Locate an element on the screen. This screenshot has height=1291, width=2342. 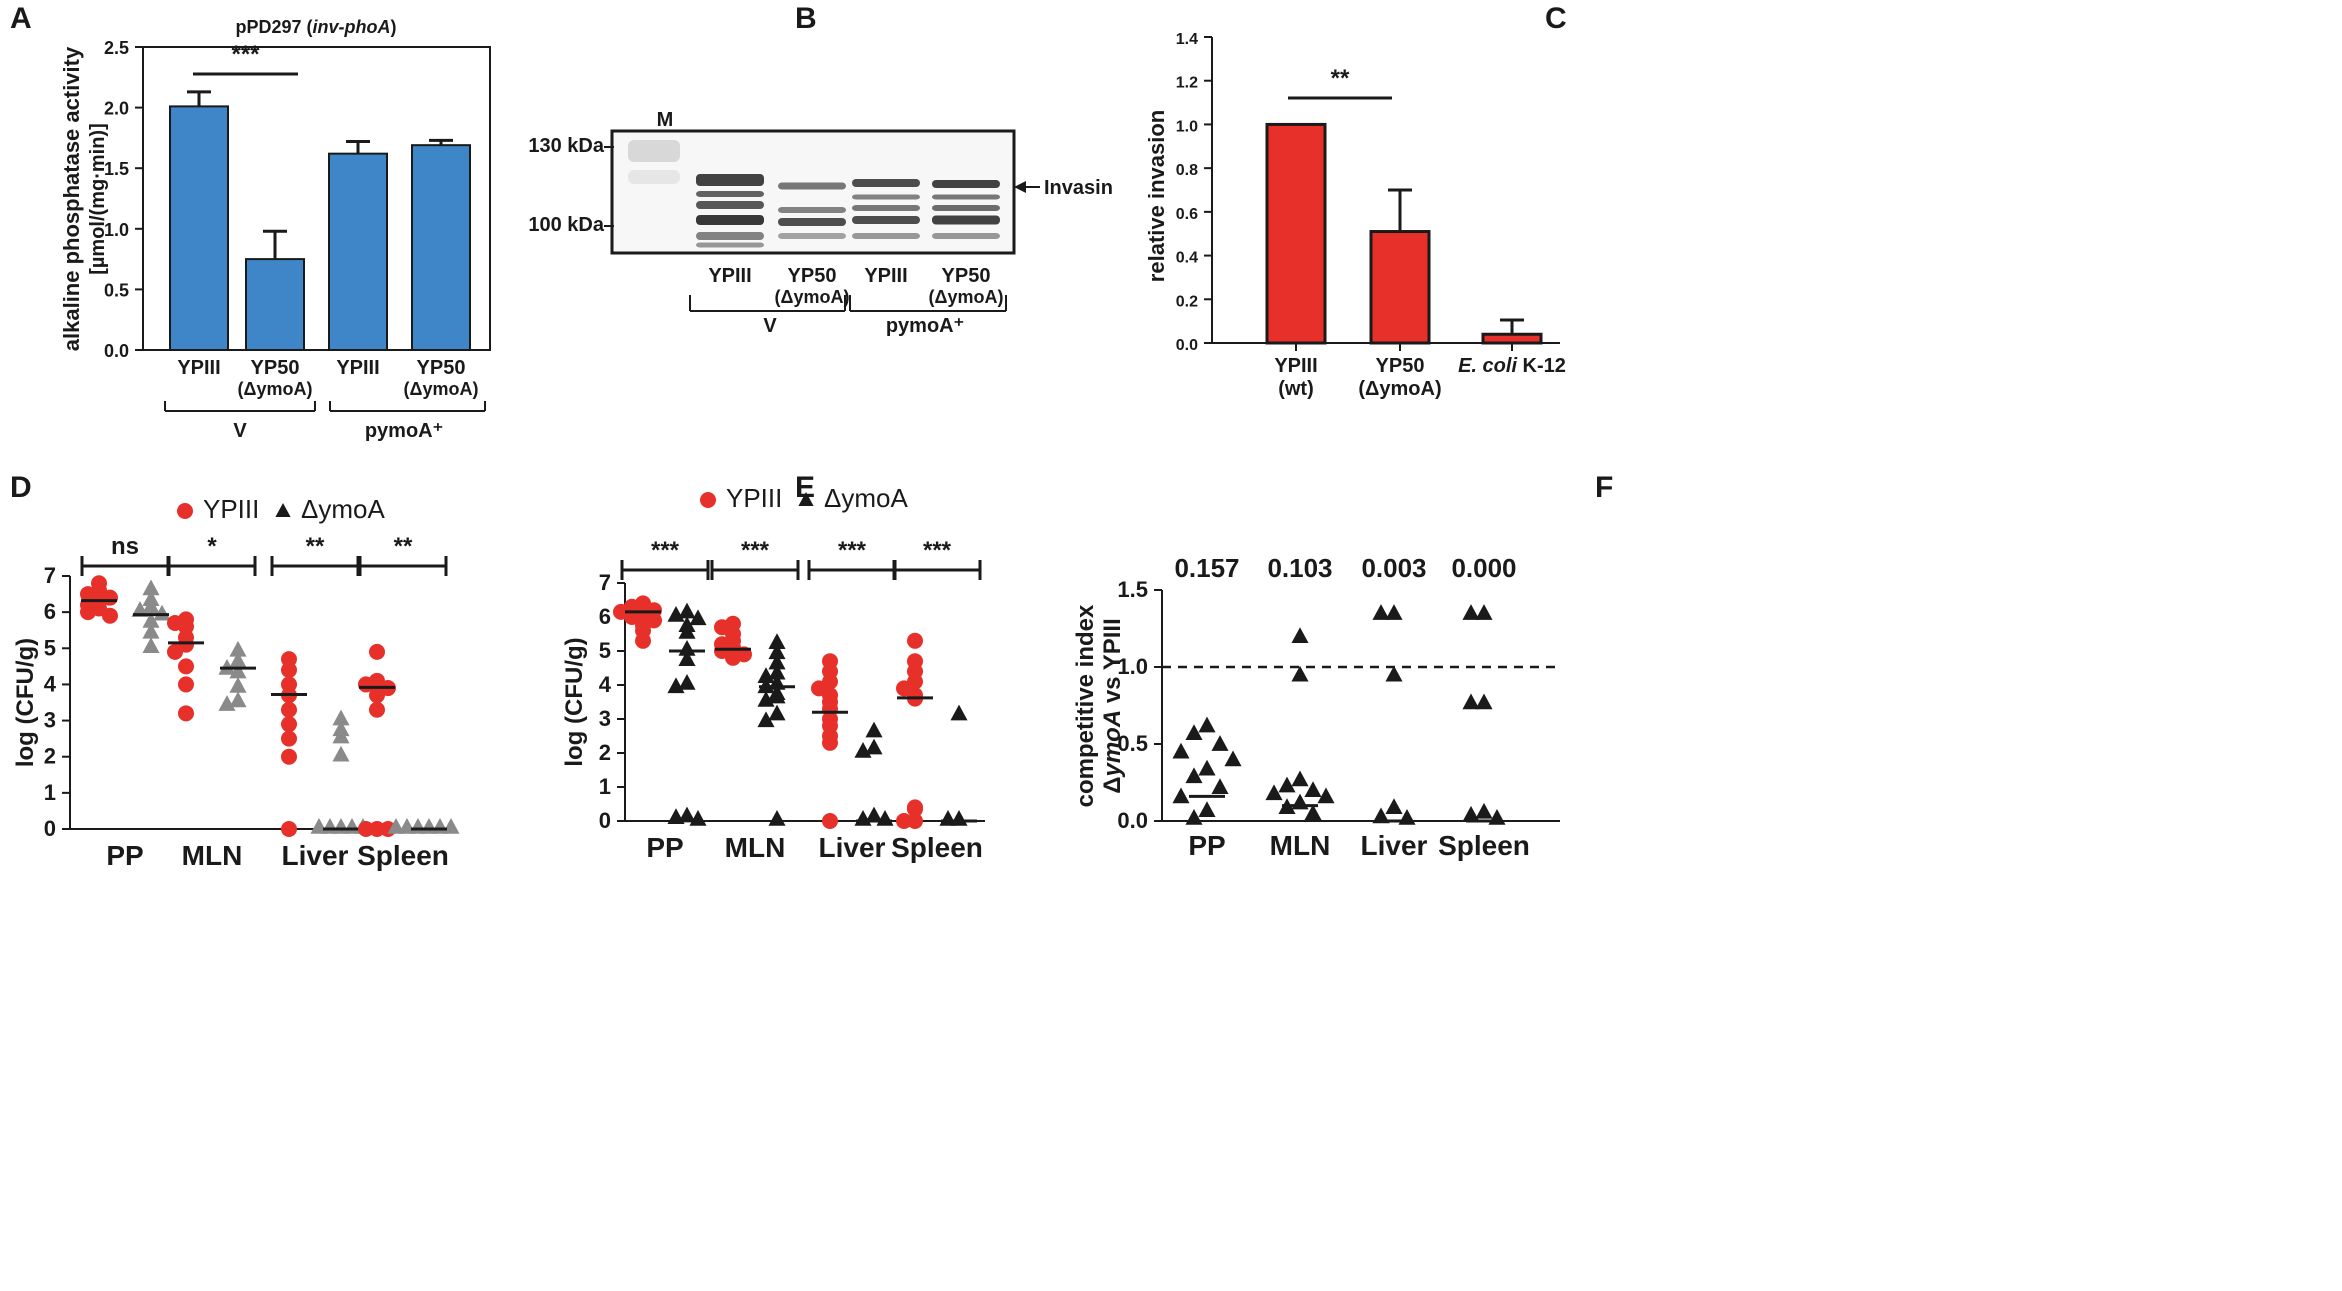
panel-c-significance-label: ** is located at coordinates (1340, 78).